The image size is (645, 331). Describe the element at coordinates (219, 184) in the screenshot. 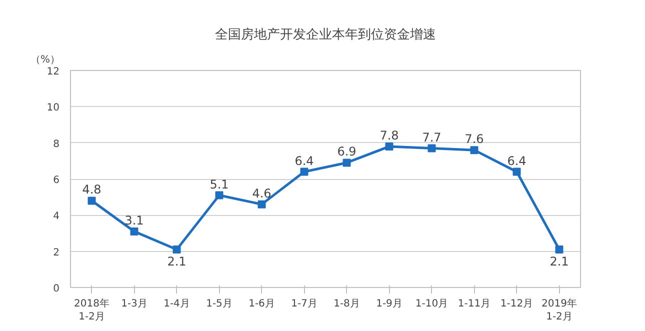

I see `data-label: 5.1` at that location.